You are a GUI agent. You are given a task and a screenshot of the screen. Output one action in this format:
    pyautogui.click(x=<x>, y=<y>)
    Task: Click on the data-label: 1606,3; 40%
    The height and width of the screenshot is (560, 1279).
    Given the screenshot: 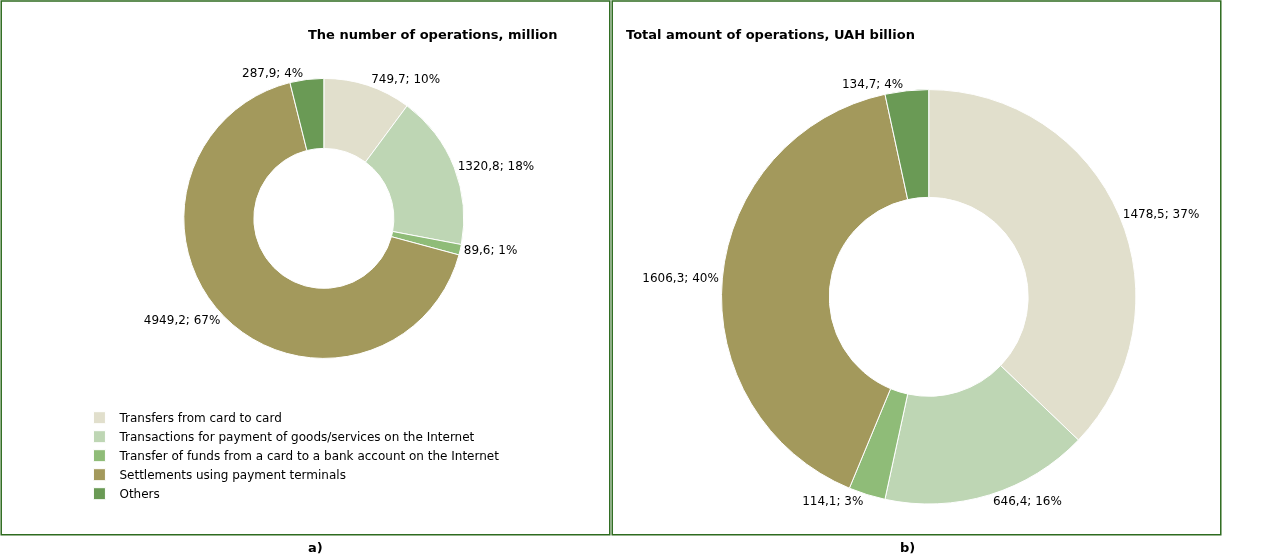 What is the action you would take?
    pyautogui.click(x=680, y=278)
    